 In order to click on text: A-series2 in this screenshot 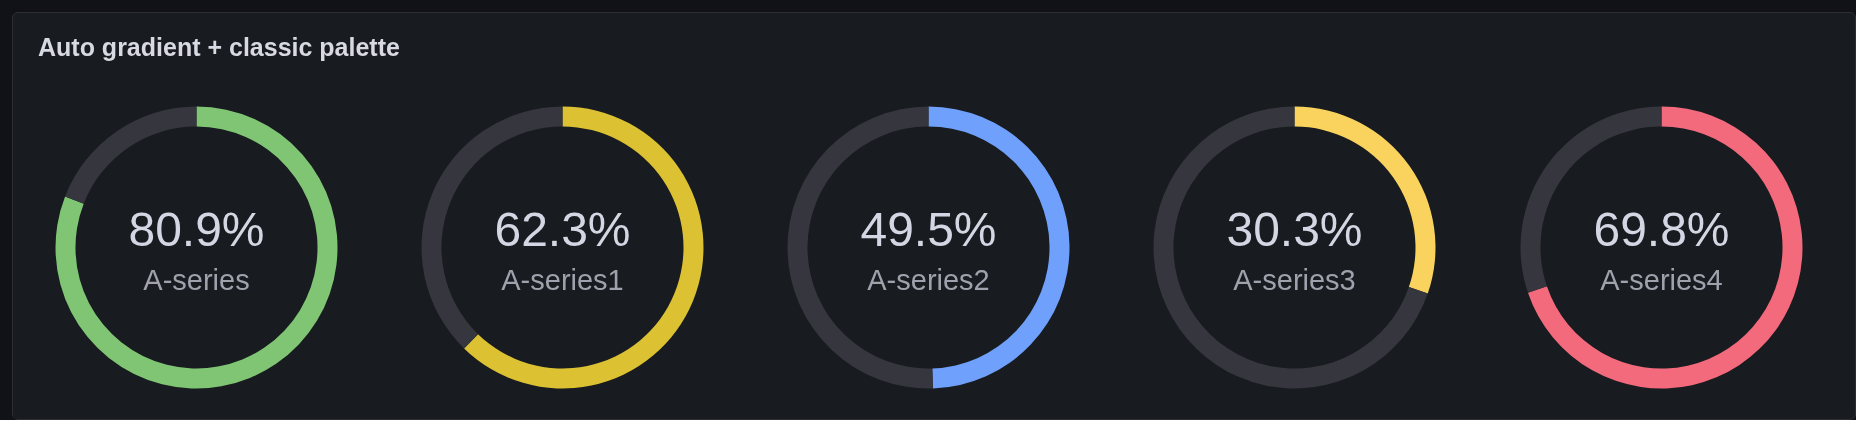, I will do `click(928, 279)`.